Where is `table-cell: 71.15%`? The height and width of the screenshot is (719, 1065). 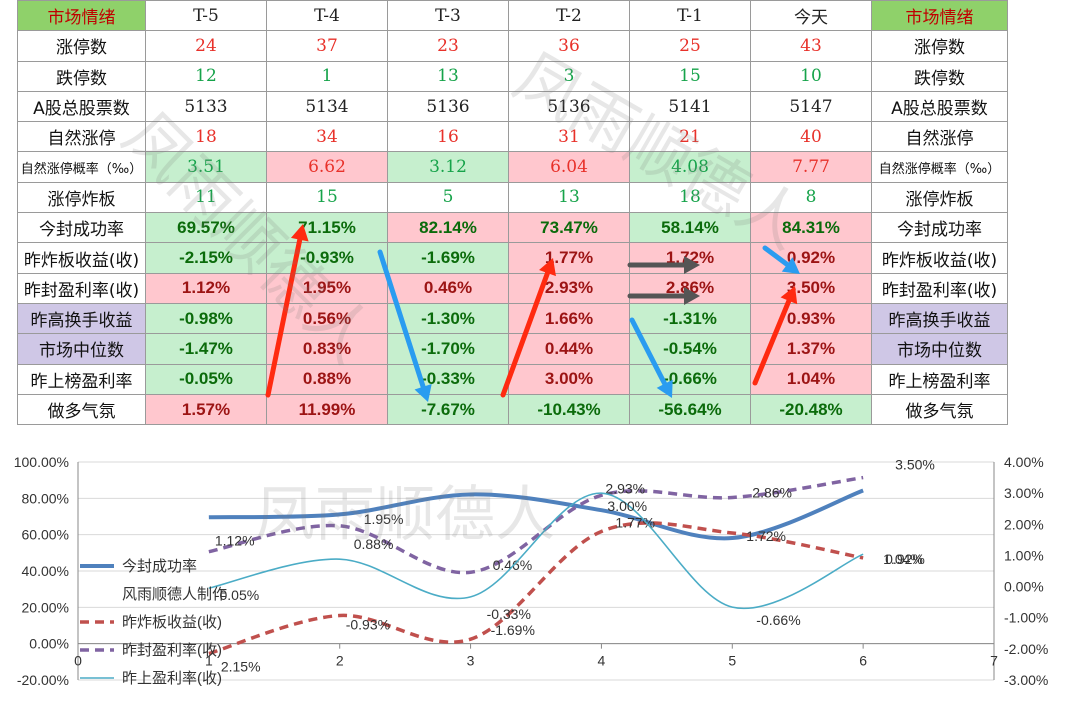
table-cell: 71.15% is located at coordinates (327, 228).